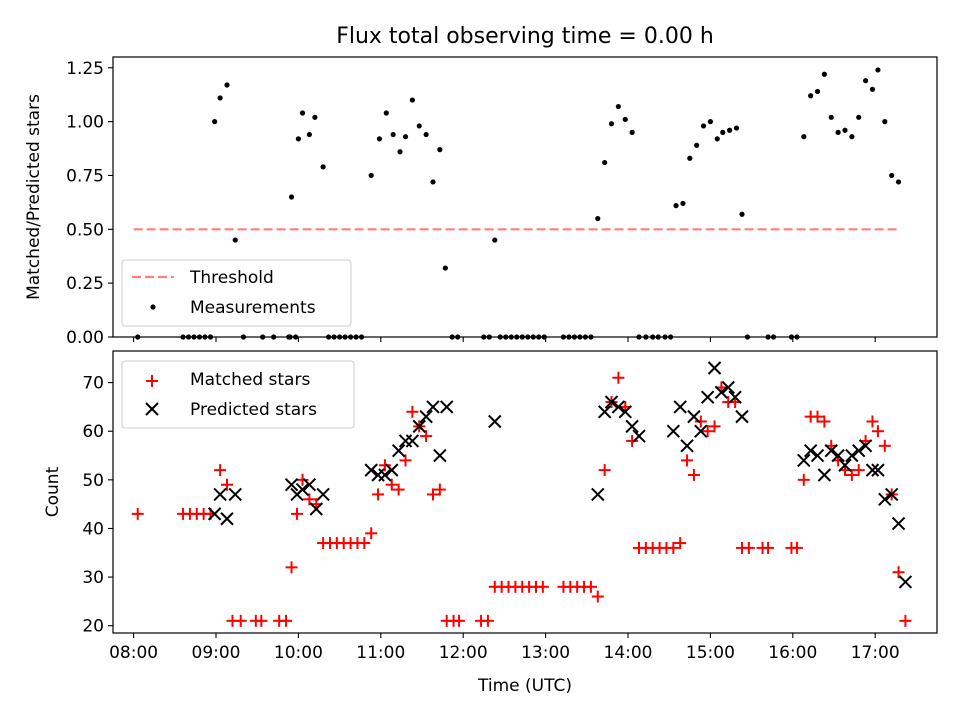 The height and width of the screenshot is (720, 960). What do you see at coordinates (152, 381) in the screenshot?
I see `legend-matched-swatch` at bounding box center [152, 381].